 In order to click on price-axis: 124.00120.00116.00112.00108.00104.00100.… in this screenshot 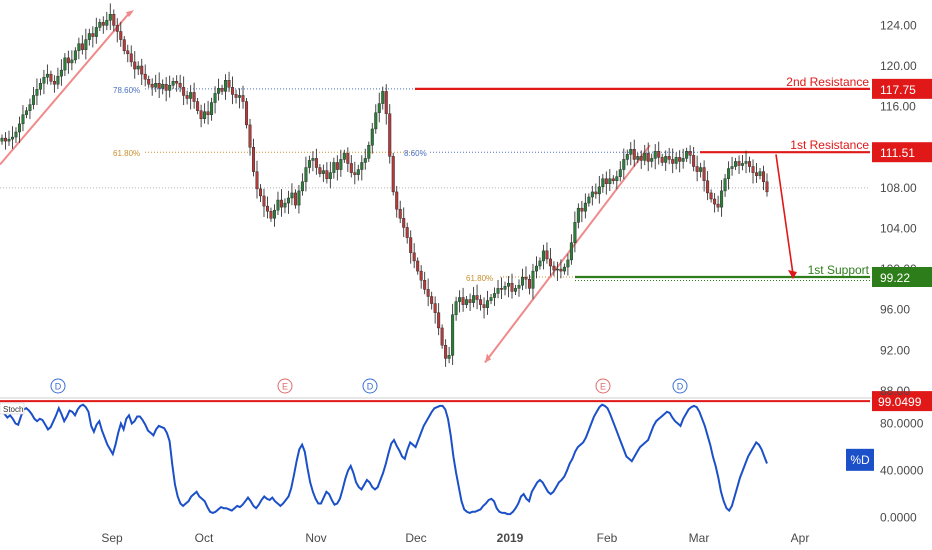, I will do `click(902, 208)`.